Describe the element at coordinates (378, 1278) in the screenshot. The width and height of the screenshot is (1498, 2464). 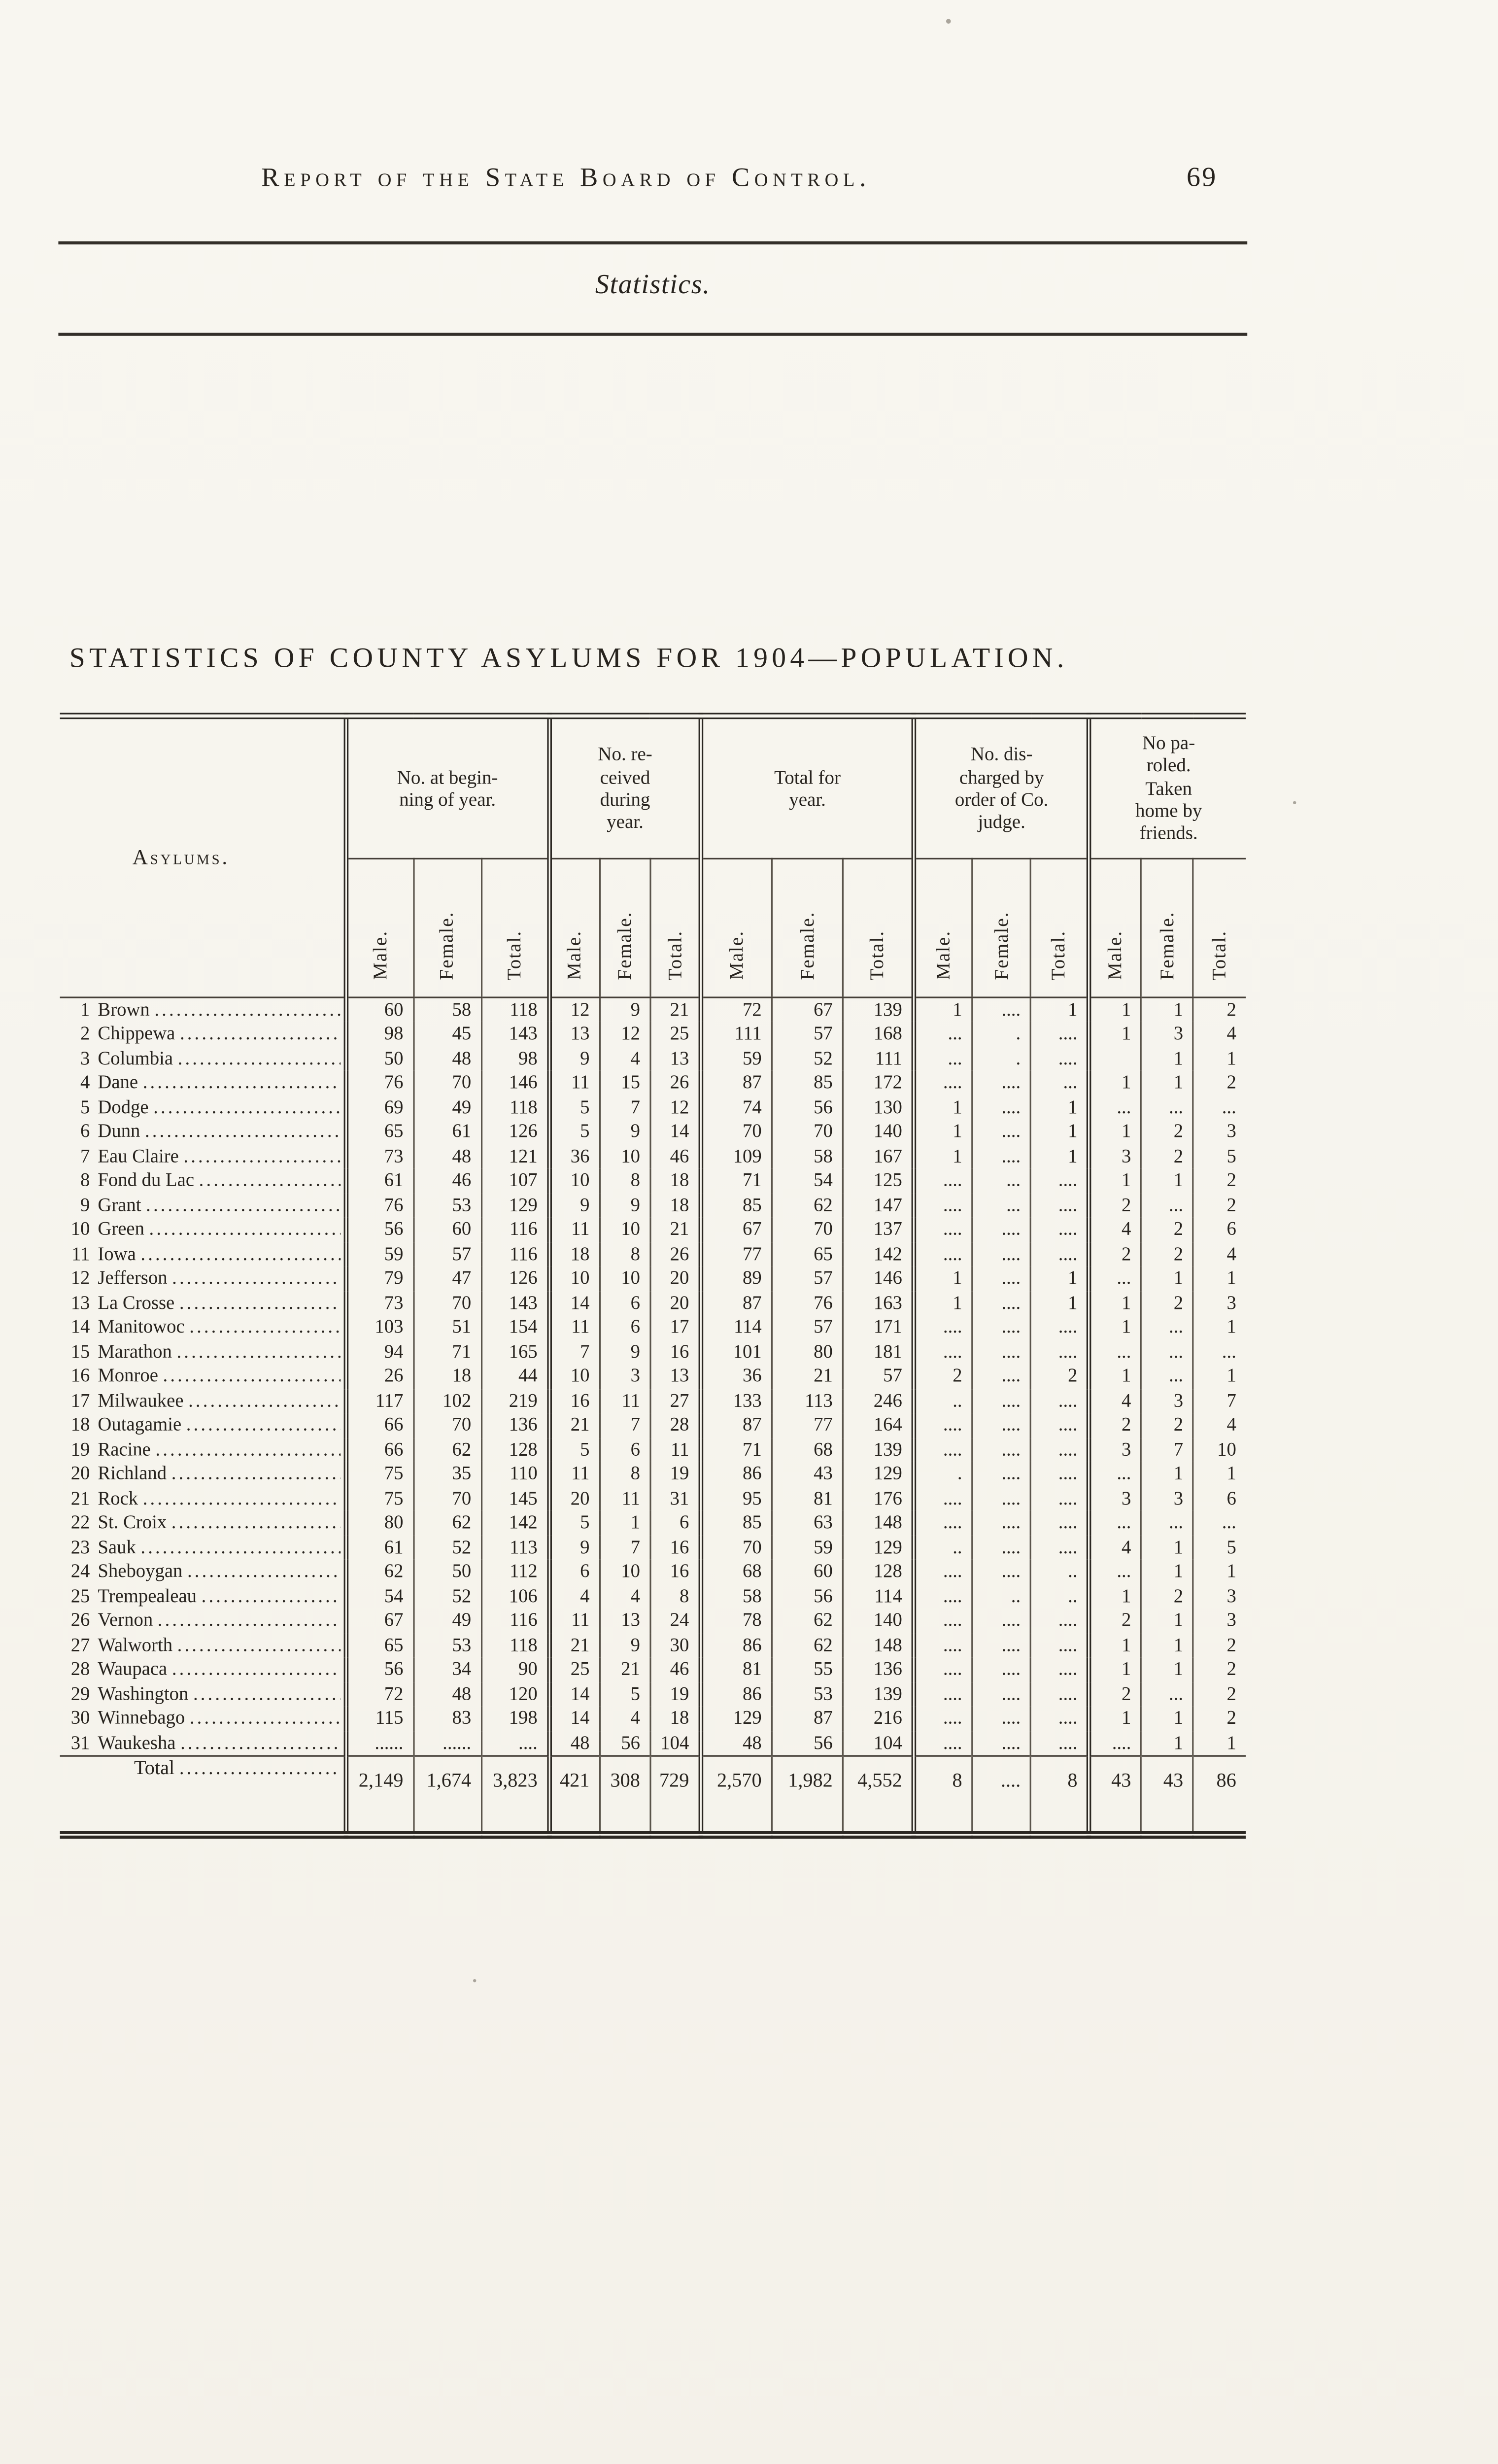
I see `value-cell: 79` at that location.